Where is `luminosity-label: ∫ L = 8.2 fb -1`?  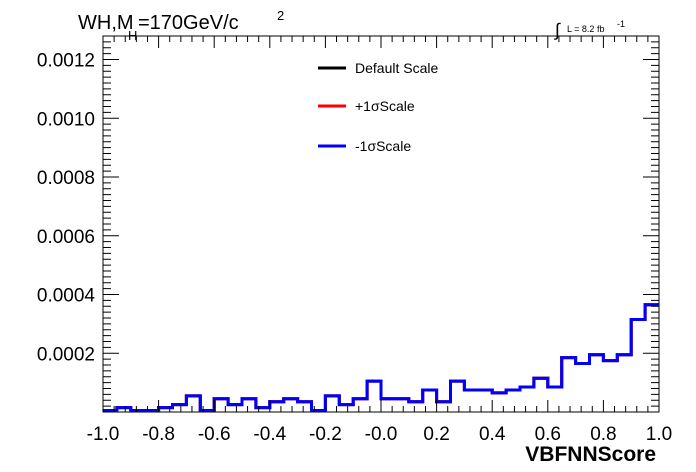 luminosity-label: ∫ L = 8.2 fb -1 is located at coordinates (589, 29).